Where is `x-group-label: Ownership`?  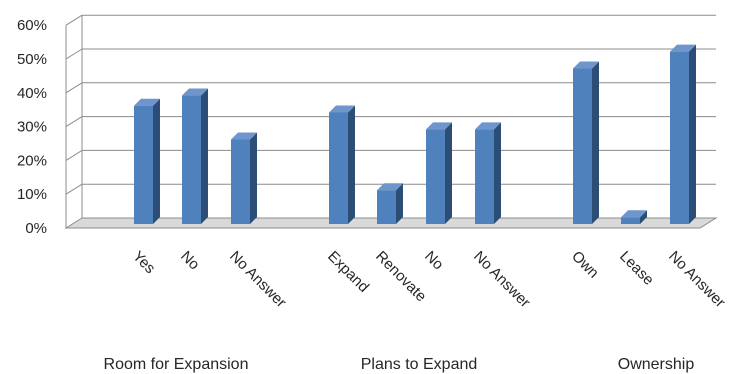
x-group-label: Ownership is located at coordinates (656, 364).